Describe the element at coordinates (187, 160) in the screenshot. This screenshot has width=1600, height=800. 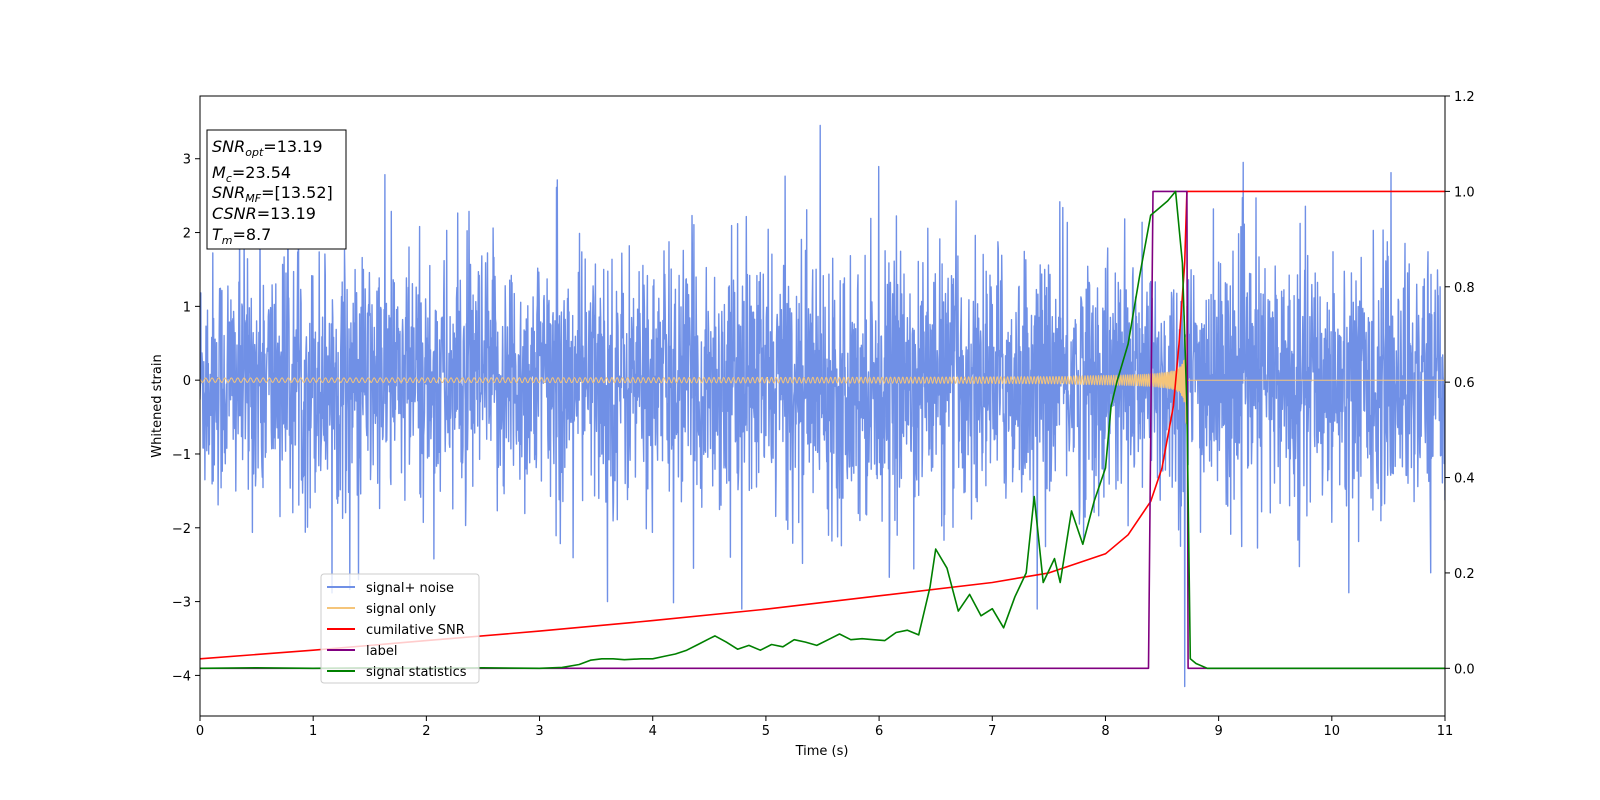
I see `y-left-tick-label: 3` at that location.